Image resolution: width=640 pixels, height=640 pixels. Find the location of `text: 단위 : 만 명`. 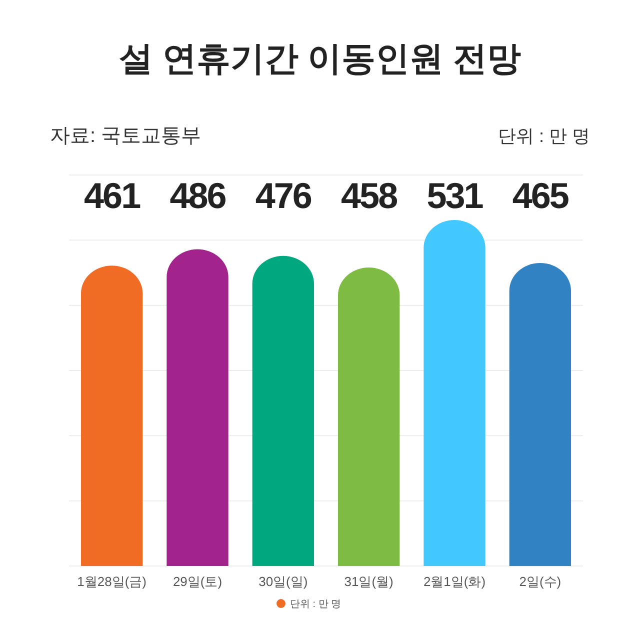

text: 단위 : 만 명 is located at coordinates (544, 136).